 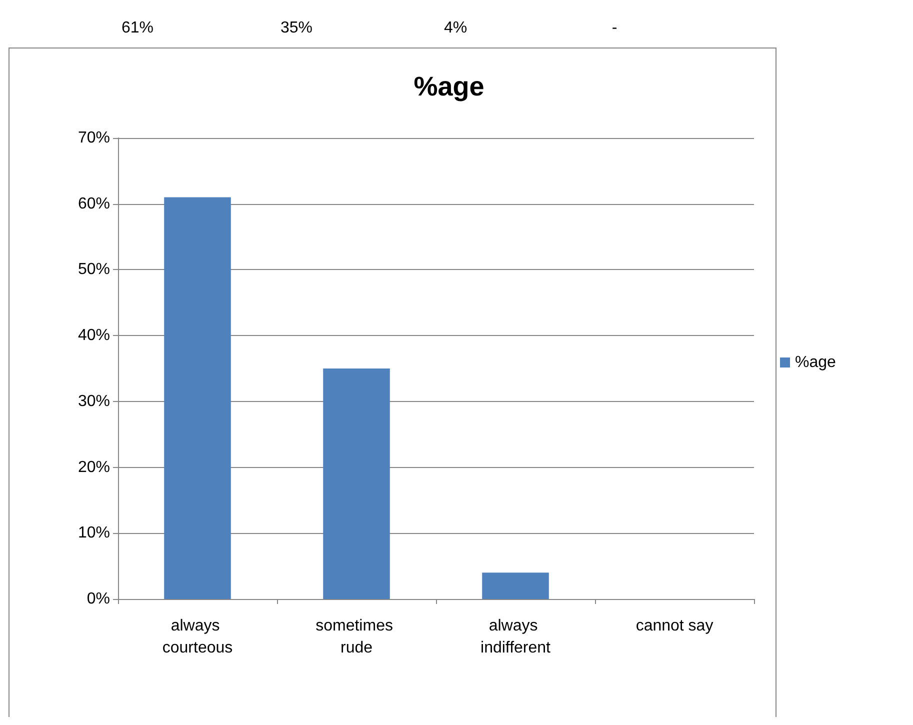 I want to click on y-tick-label: 20%, so click(x=94, y=467).